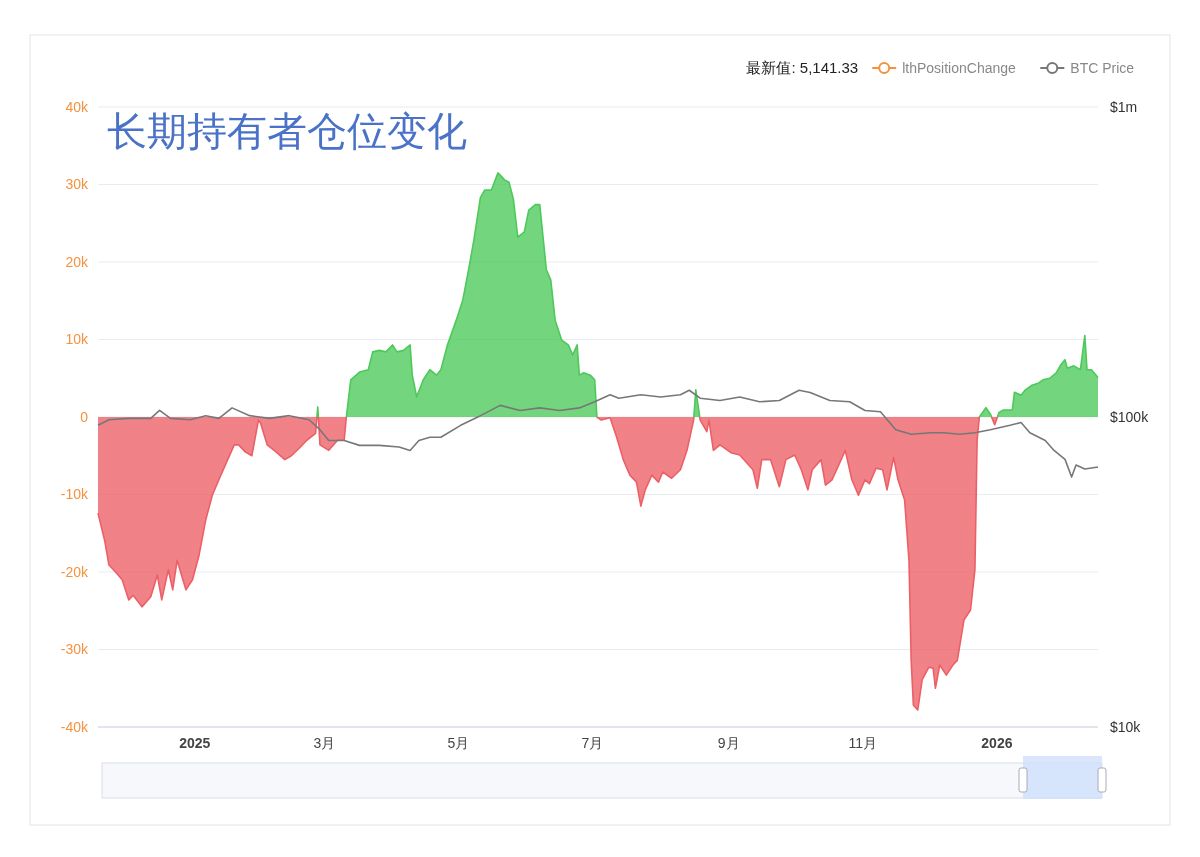 The width and height of the screenshot is (1200, 857). What do you see at coordinates (959, 67) in the screenshot?
I see `legend-label: lthPositionChange` at bounding box center [959, 67].